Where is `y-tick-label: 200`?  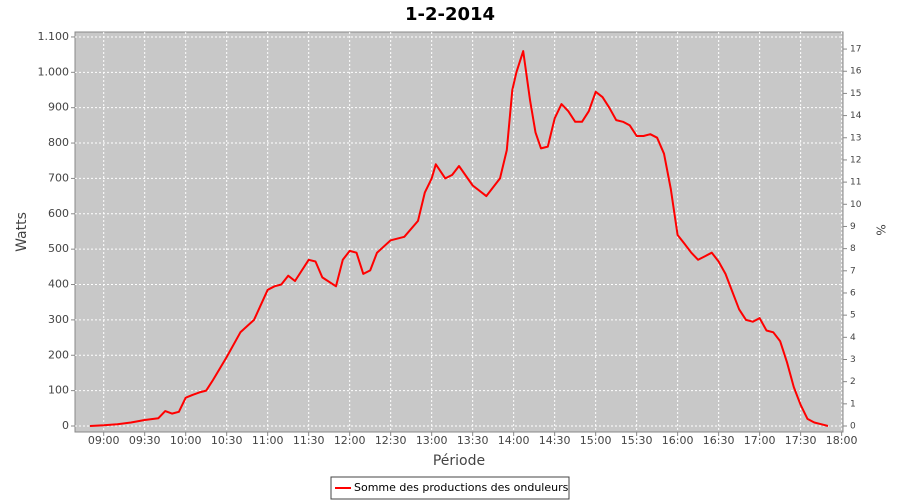
y-tick-label: 200 is located at coordinates (58, 354).